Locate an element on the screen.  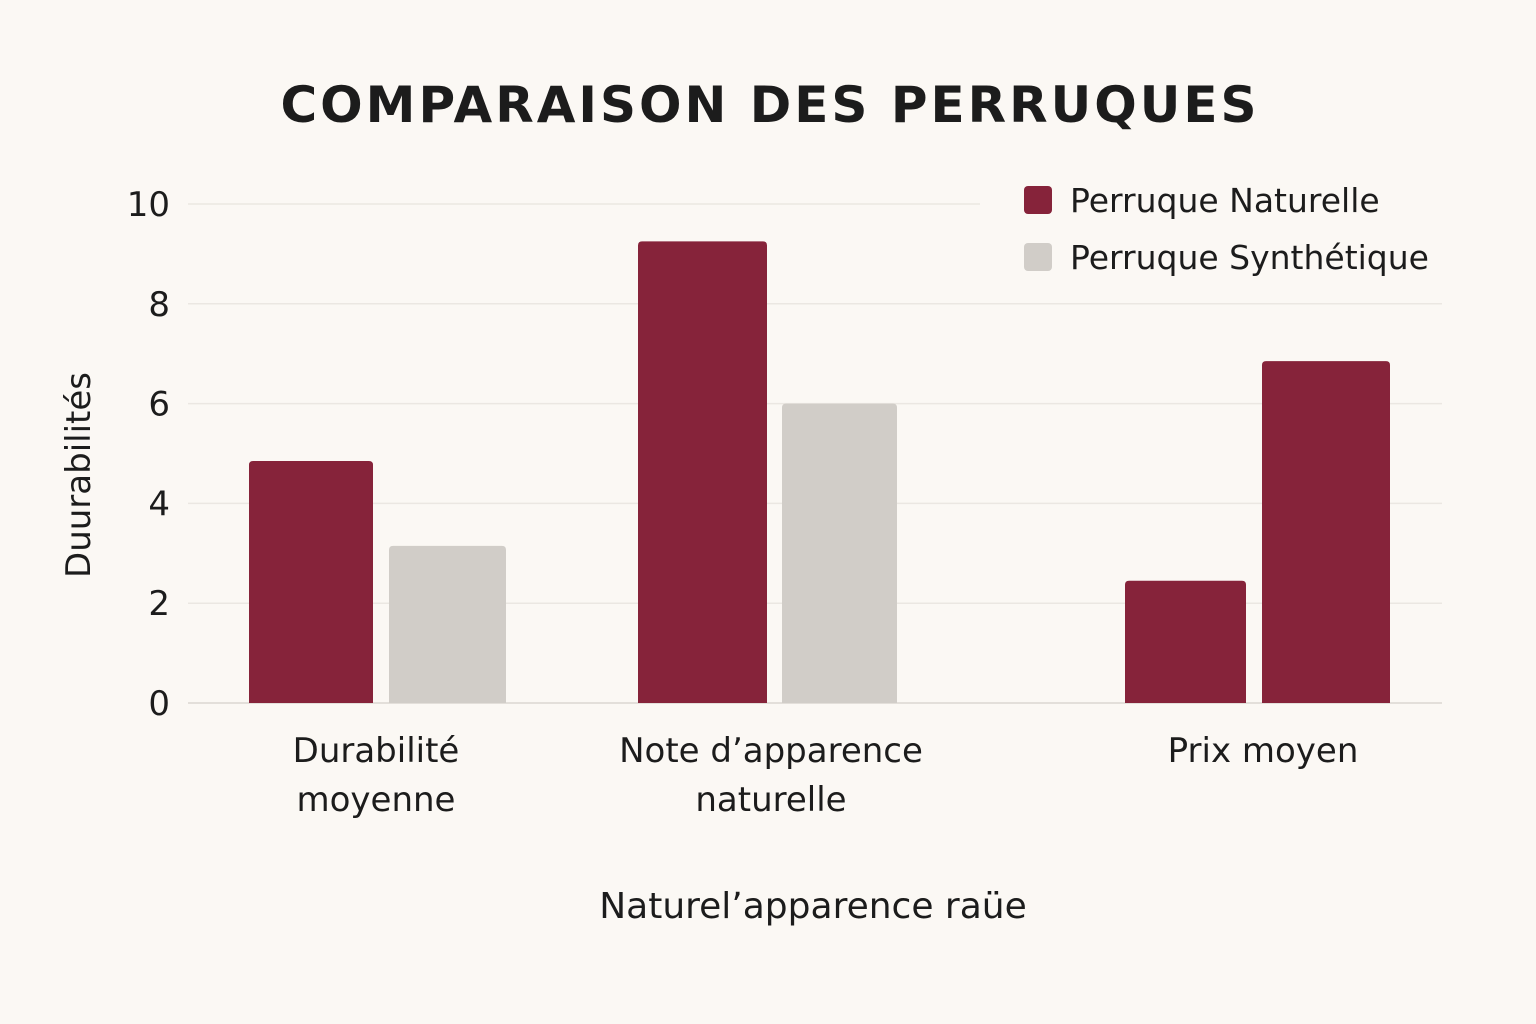
legend-label-naturelle: Perruque Naturelle is located at coordinates (1225, 200).